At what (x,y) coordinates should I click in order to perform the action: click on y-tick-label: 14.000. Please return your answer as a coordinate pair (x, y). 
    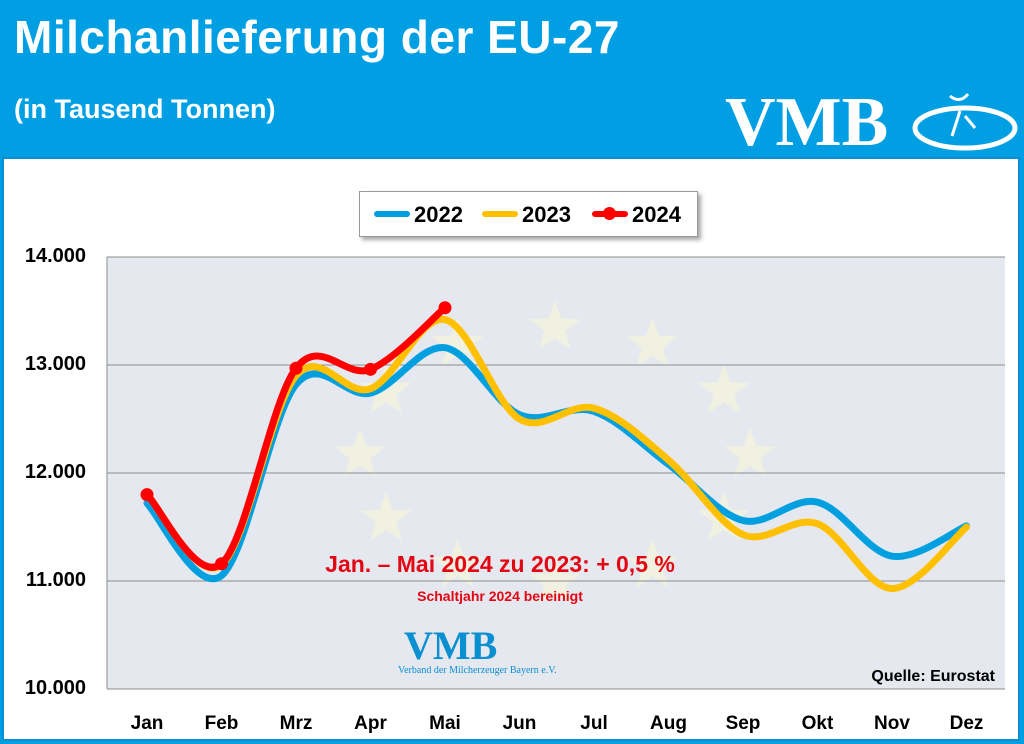
    Looking at the image, I should click on (55, 256).